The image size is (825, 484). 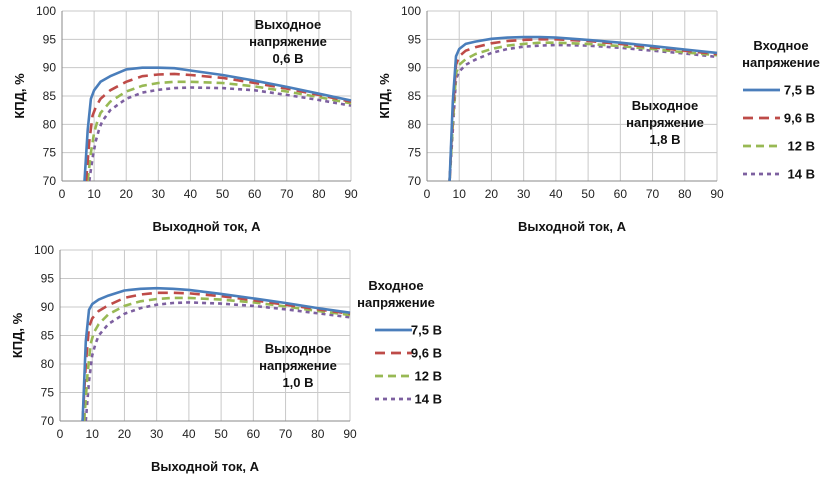 I want to click on output-voltage-annotation: 0,6 В, so click(x=287, y=58).